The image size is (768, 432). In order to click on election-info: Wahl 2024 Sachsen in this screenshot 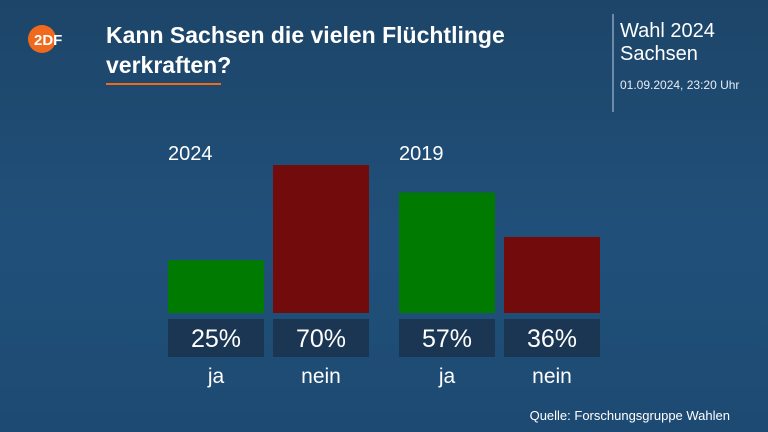, I will do `click(667, 43)`.